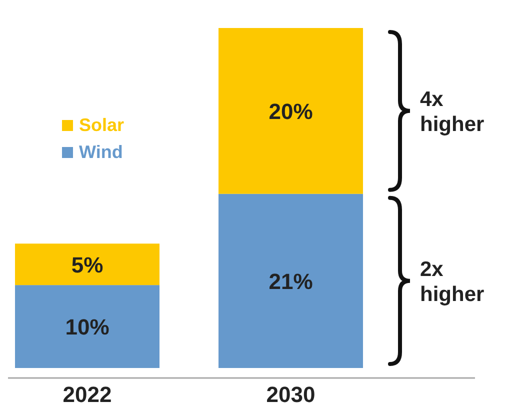 Image resolution: width=506 pixels, height=408 pixels. I want to click on data-label: 20%, so click(290, 111).